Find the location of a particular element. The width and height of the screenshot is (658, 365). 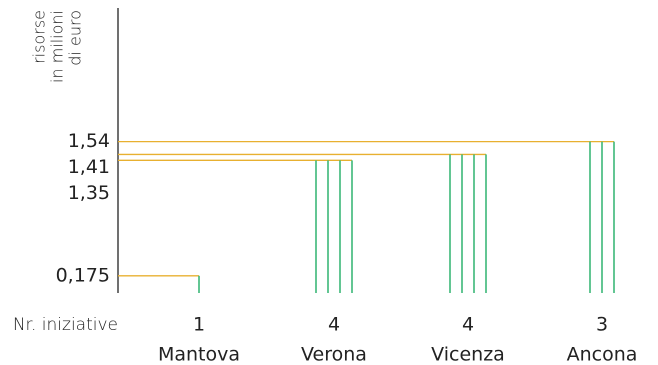

value-label: 1,41 is located at coordinates (89, 167).